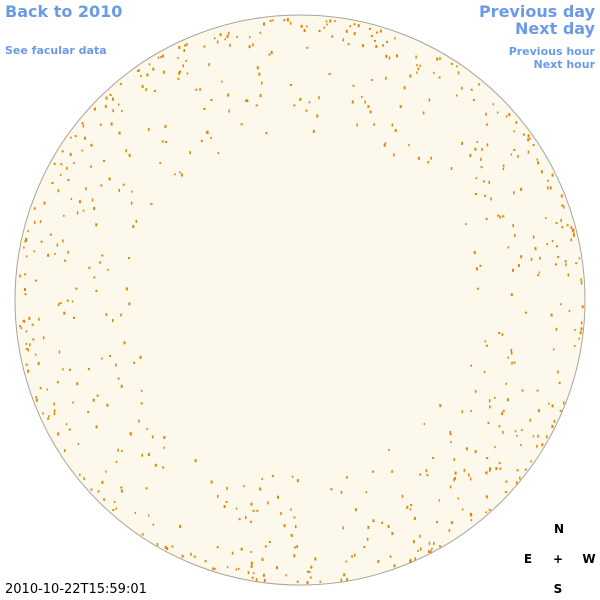 This screenshot has width=600, height=600. What do you see at coordinates (564, 64) in the screenshot?
I see `next-hour-link: Next hour` at bounding box center [564, 64].